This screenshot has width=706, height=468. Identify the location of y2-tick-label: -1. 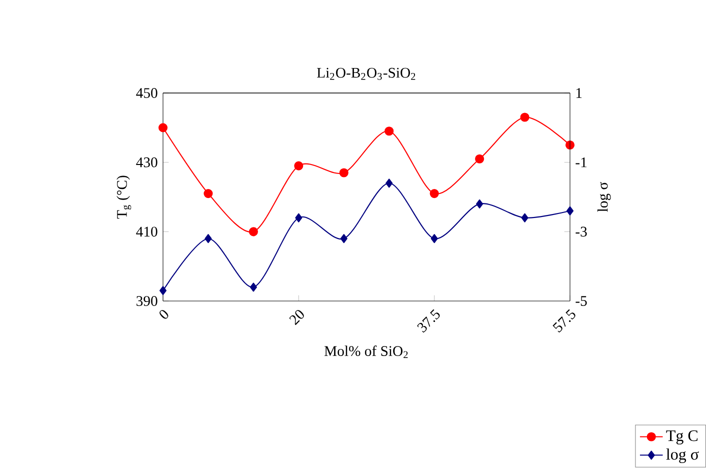
(581, 162).